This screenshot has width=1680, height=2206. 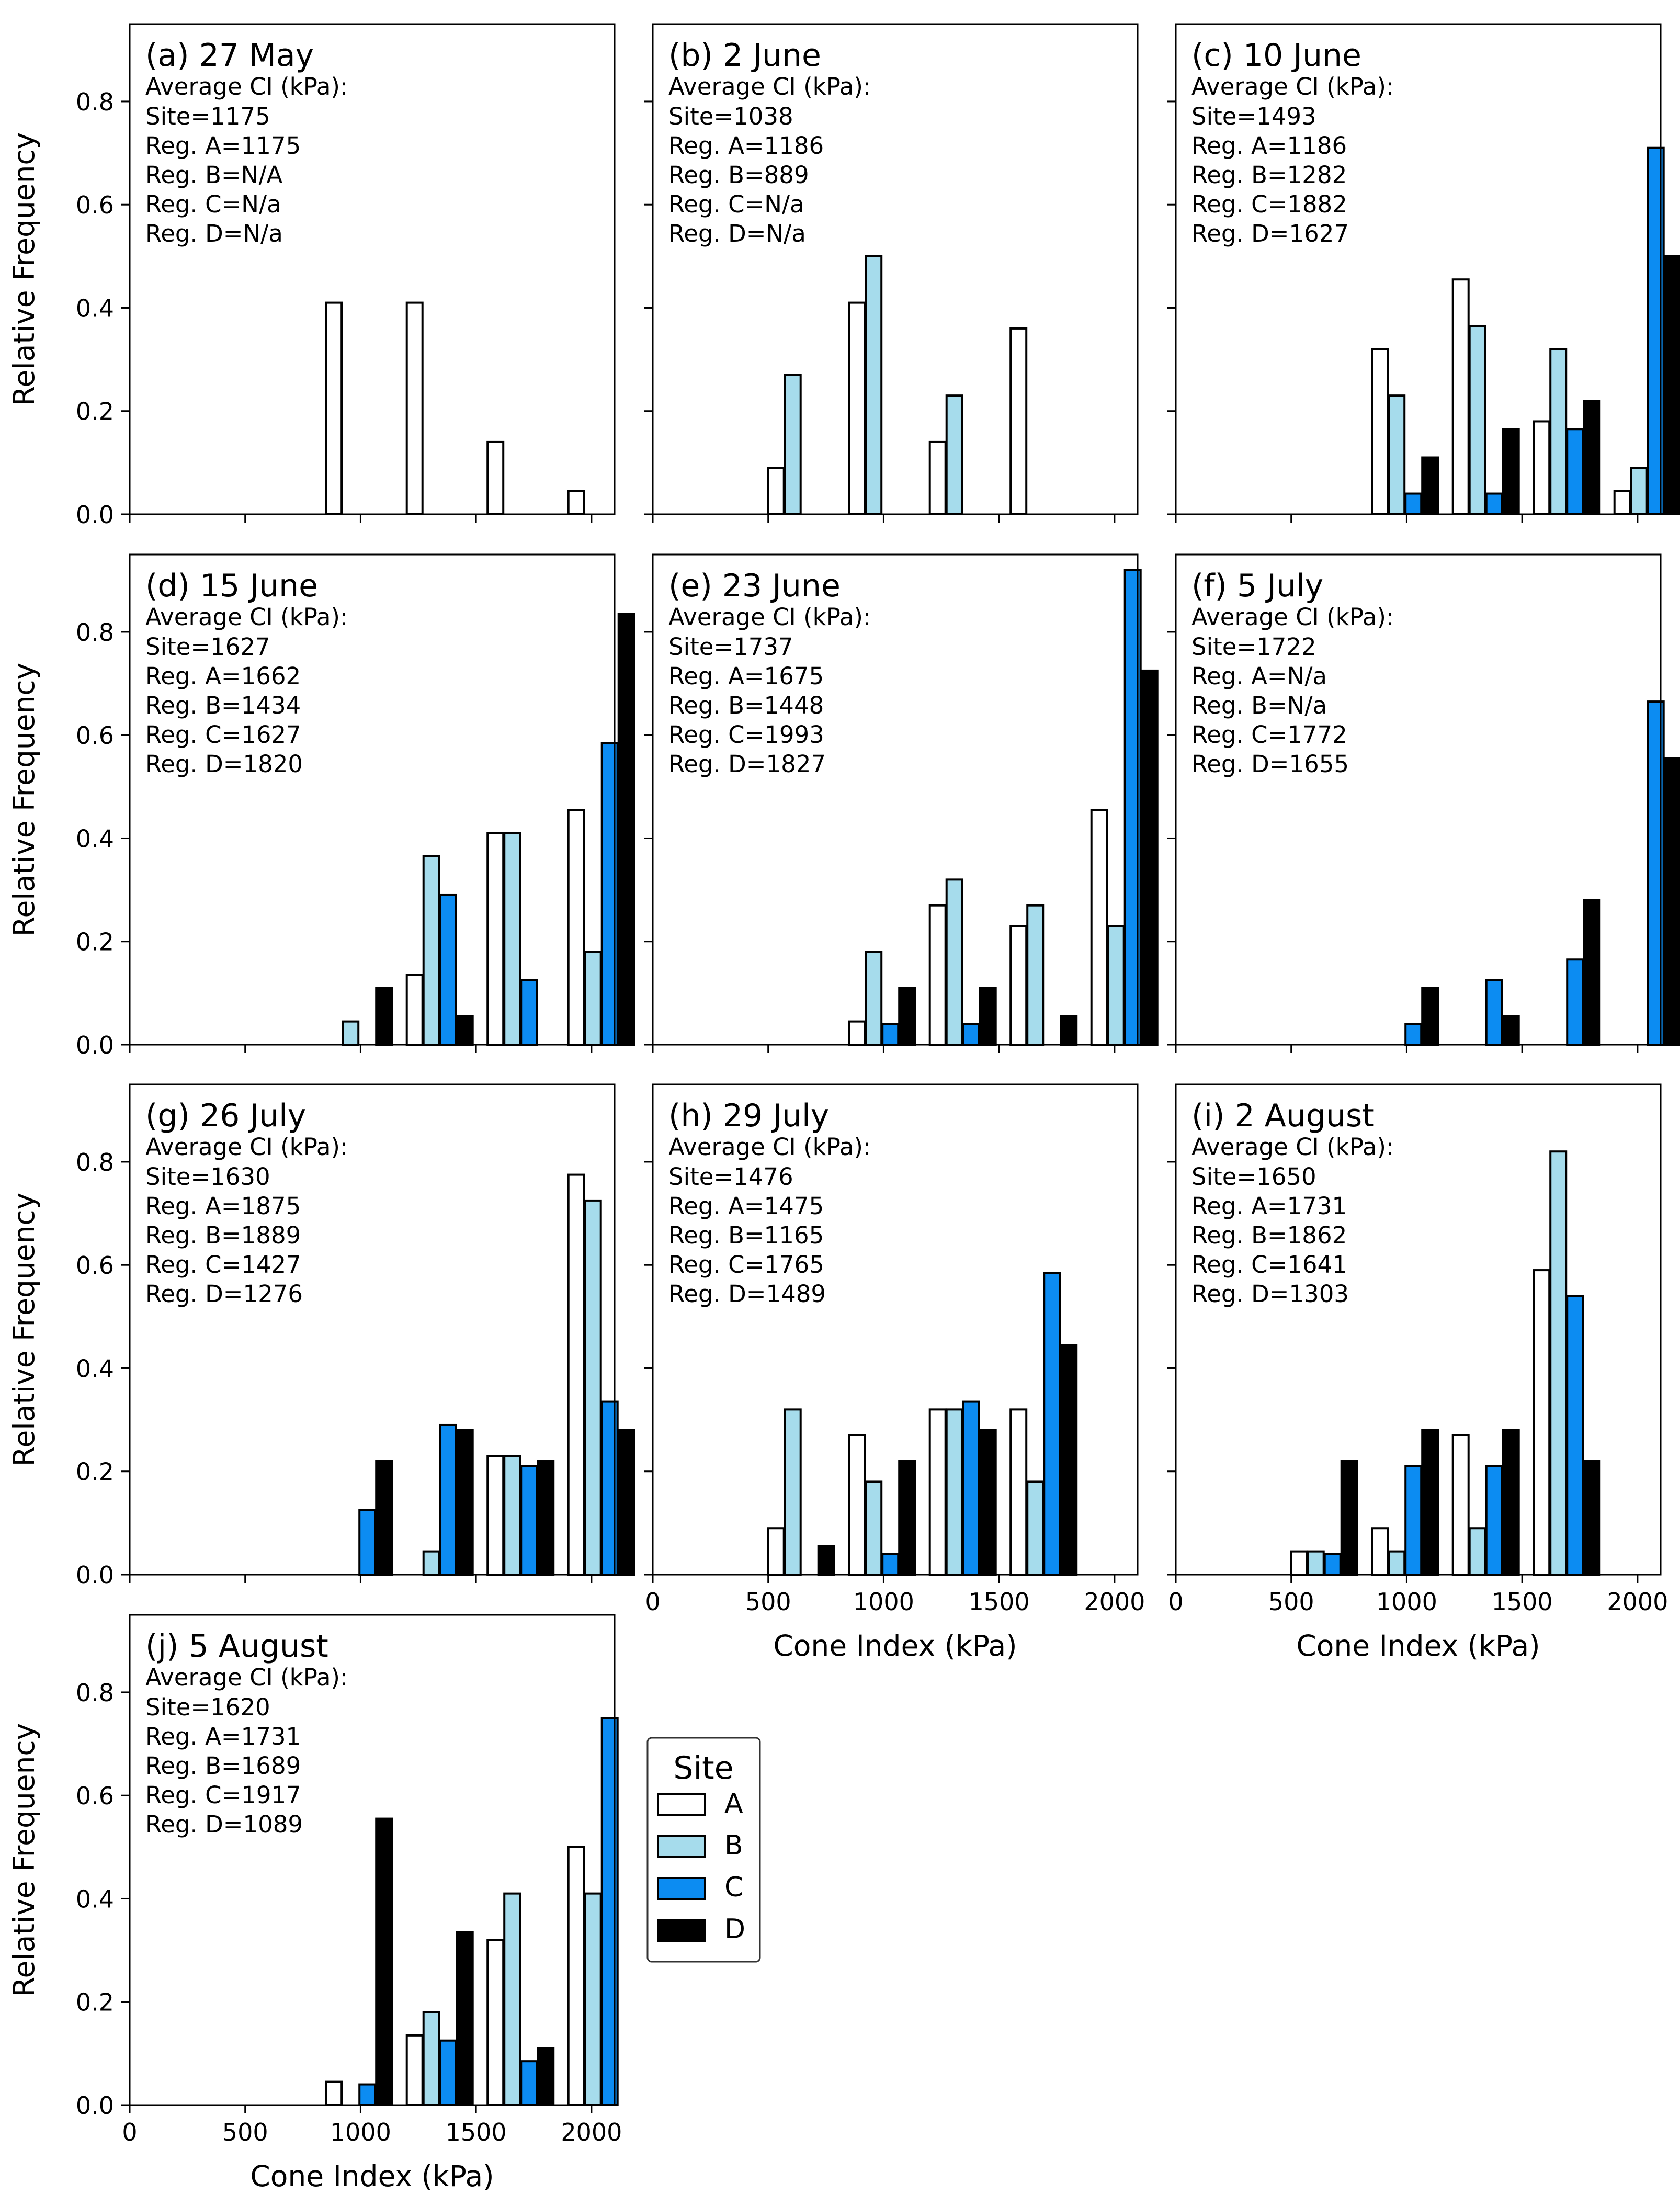 What do you see at coordinates (236, 1646) in the screenshot?
I see `panel-title: (j) 5 August` at bounding box center [236, 1646].